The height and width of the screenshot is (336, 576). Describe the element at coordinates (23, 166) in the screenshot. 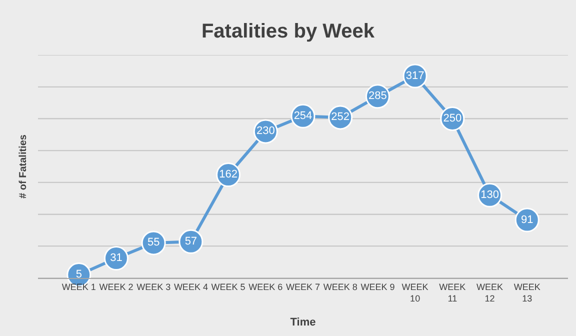

I see `y-axis-title: # of Fatalities` at that location.